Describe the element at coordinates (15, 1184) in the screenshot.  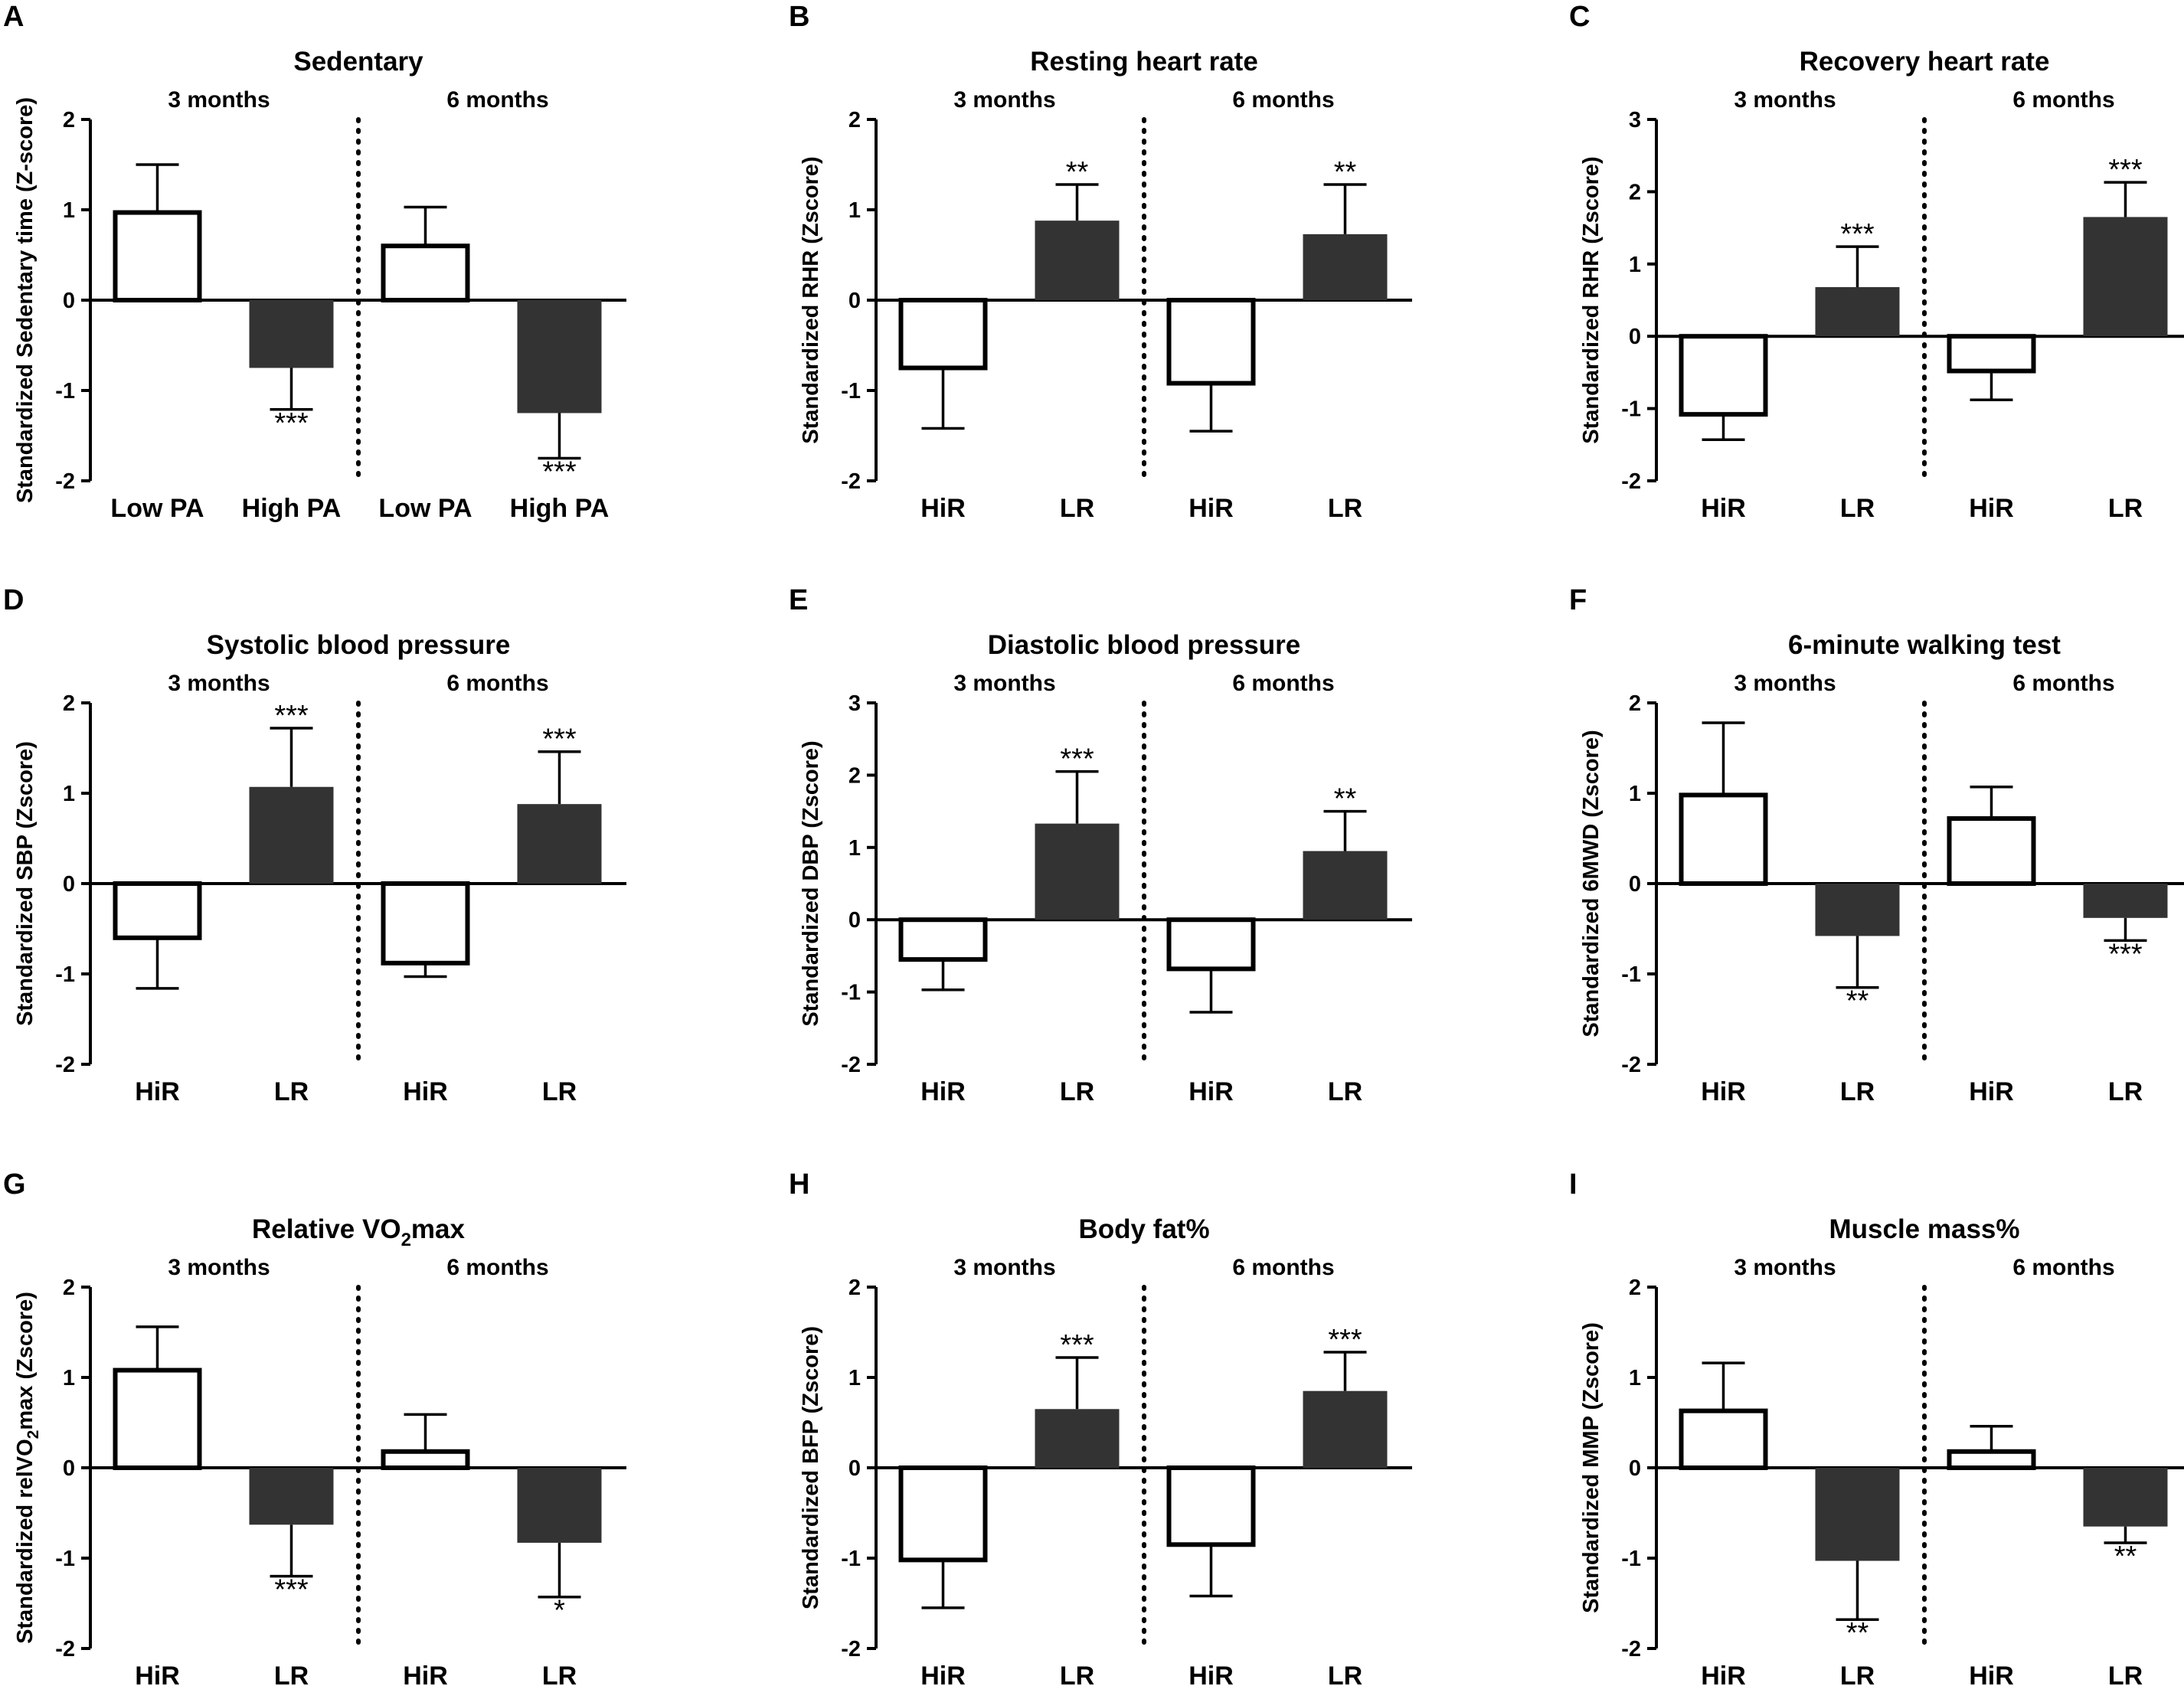
I see `panel-letter: G` at that location.